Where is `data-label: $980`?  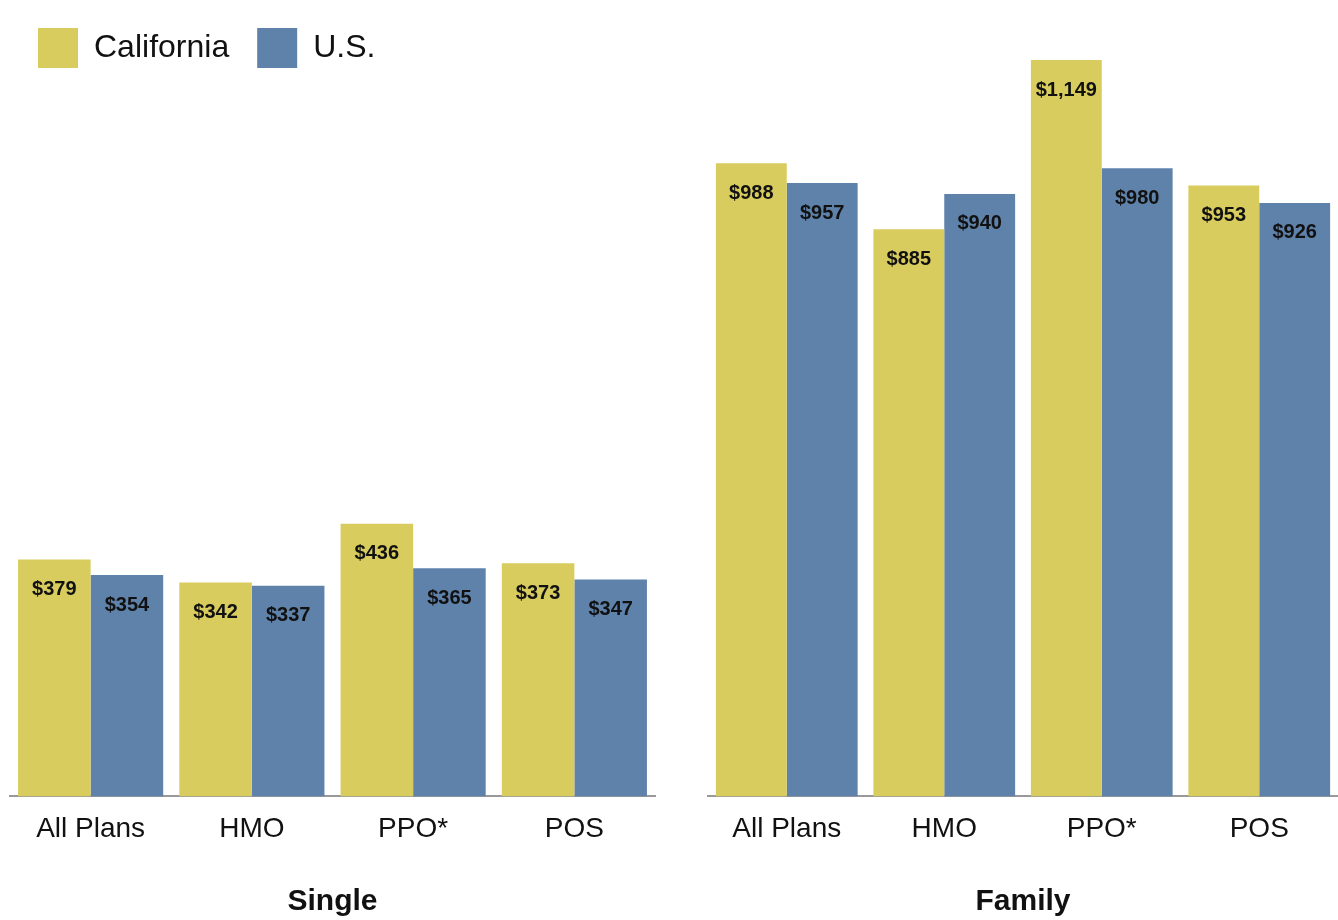 data-label: $980 is located at coordinates (1137, 196).